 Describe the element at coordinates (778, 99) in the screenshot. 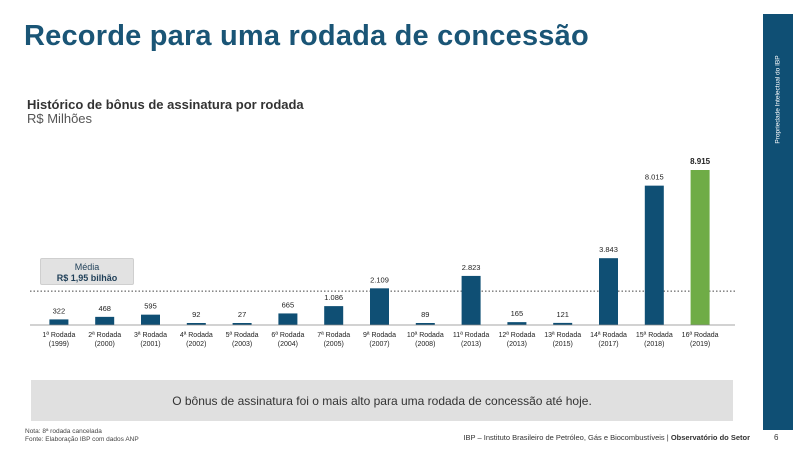

I see `sidebar-label: Propriedade Intelectual do IBP` at that location.